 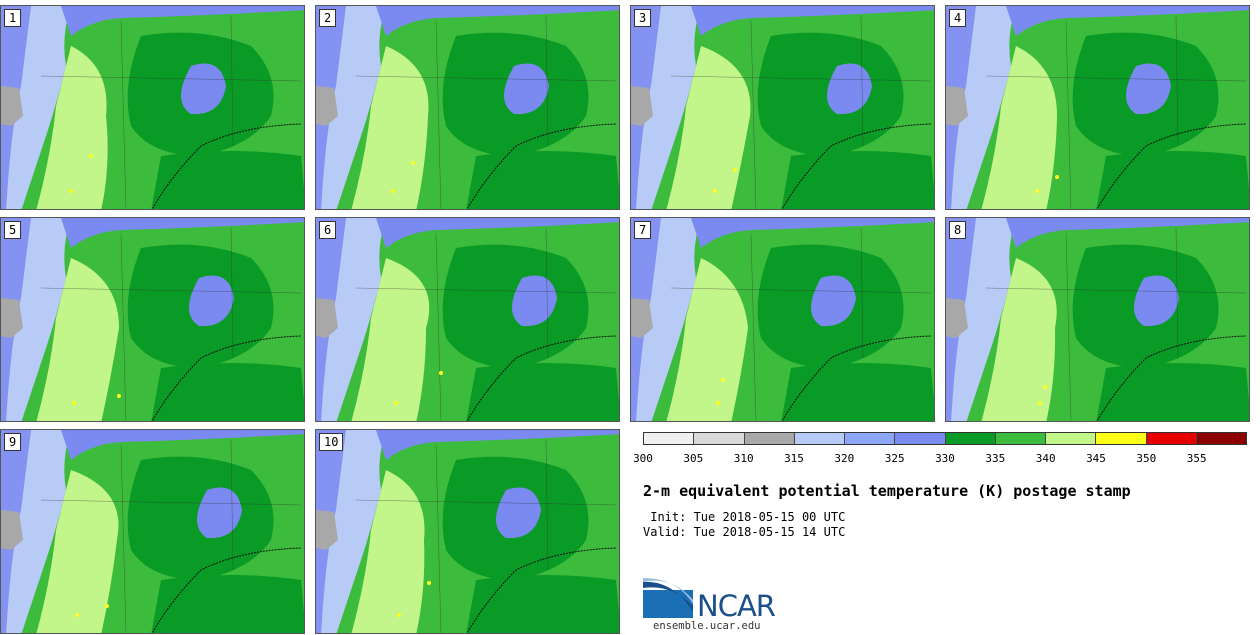 I want to click on colorbar-tick-label: 335, so click(x=995, y=458).